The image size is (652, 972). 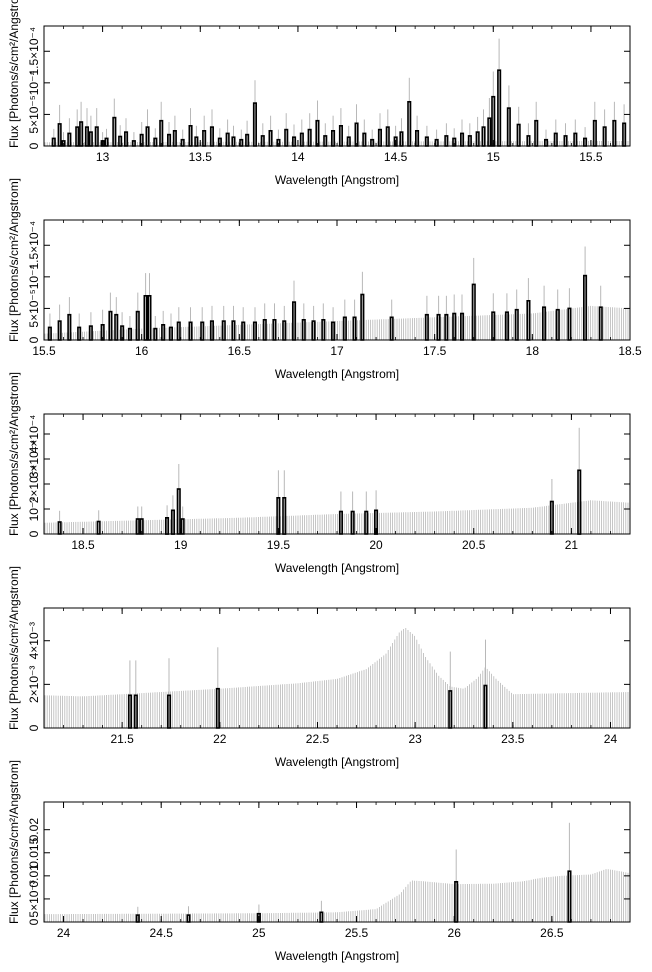 What do you see at coordinates (357, 933) in the screenshot?
I see `x-tick-label: 25.5` at bounding box center [357, 933].